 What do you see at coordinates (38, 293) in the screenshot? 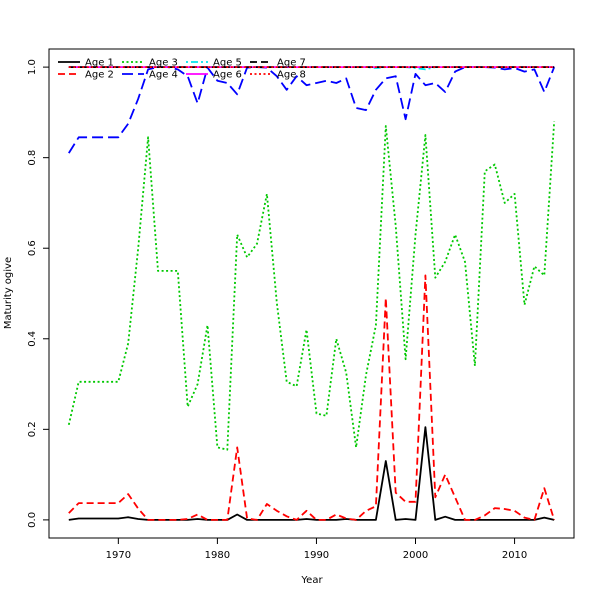
I see `y-axis: 0.0 0.2 0.4 0.6 0.8 1.0` at bounding box center [38, 293].